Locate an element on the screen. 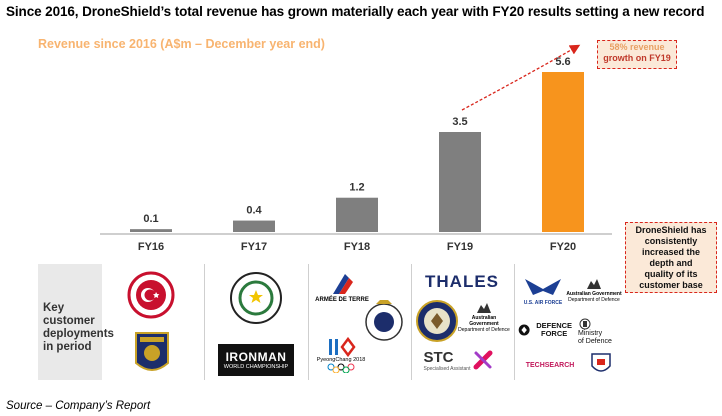  depth-line: quality of its is located at coordinates (671, 274).